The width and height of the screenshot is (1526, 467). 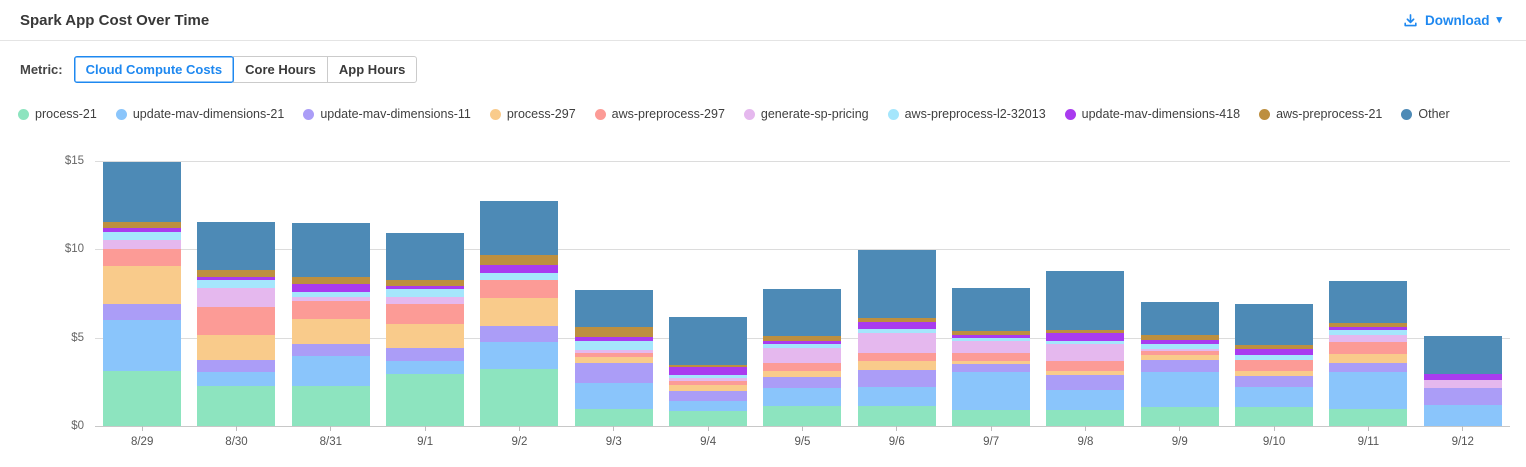 I want to click on legend-item-aws-preprocess-l2-32013: aws-preprocess-l2-32013, so click(x=966, y=114).